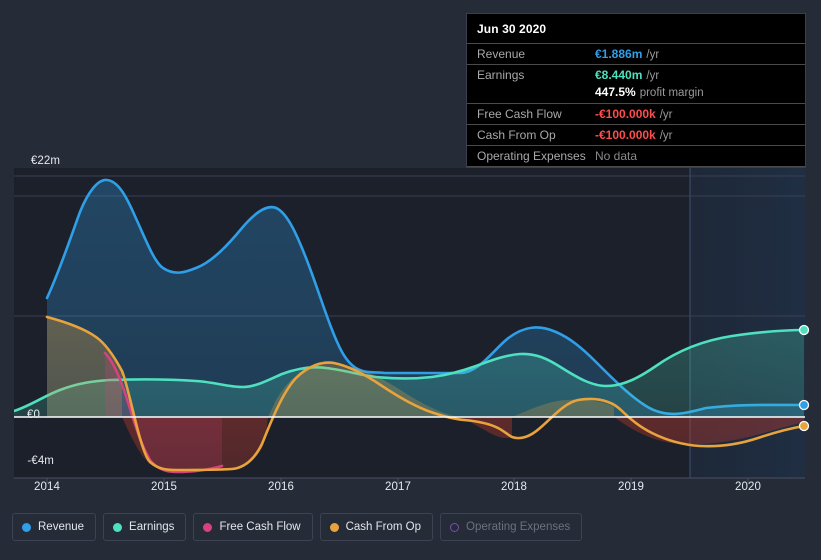 This screenshot has width=821, height=560. What do you see at coordinates (501, 75) in the screenshot?
I see `tooltip-label-earnings: Earnings` at bounding box center [501, 75].